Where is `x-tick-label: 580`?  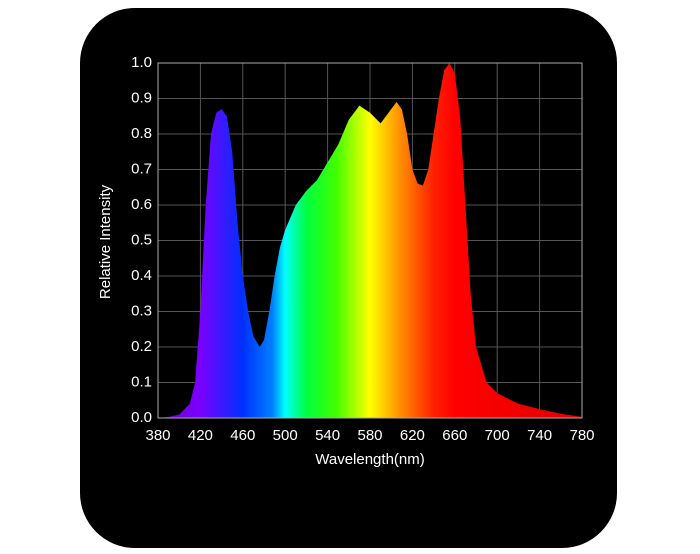
x-tick-label: 580 is located at coordinates (369, 435).